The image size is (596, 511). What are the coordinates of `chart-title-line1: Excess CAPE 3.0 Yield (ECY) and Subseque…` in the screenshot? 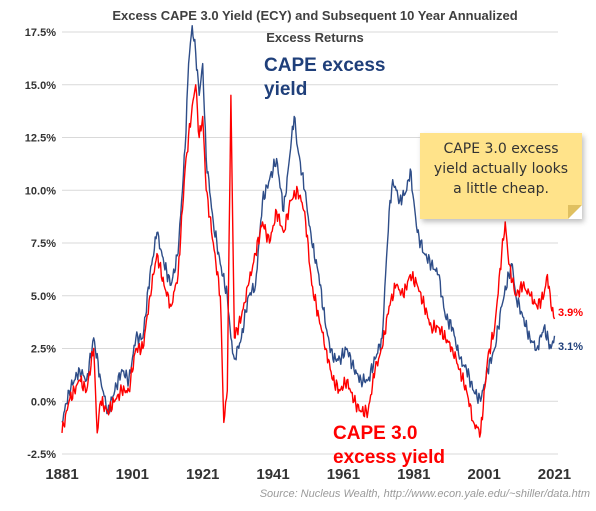 It's located at (315, 15).